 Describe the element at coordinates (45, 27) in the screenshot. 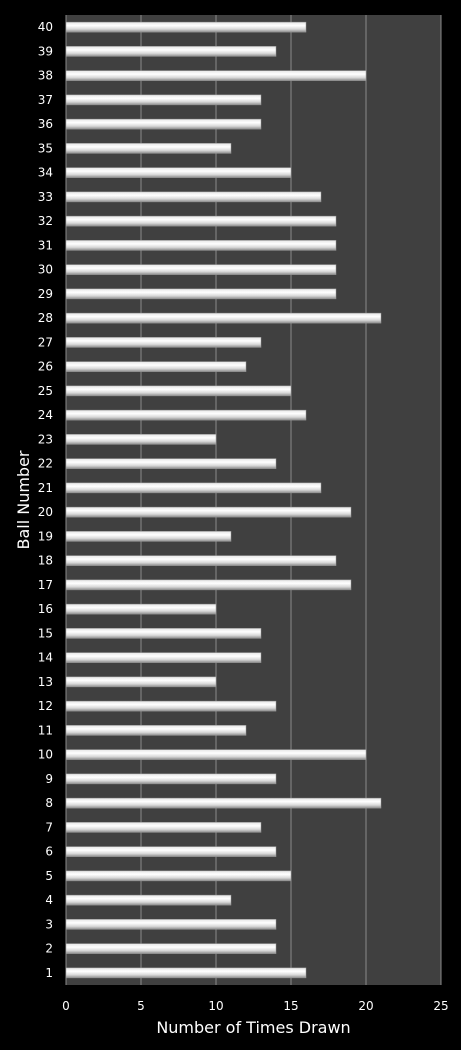

I see `y-tick-label: 40` at that location.